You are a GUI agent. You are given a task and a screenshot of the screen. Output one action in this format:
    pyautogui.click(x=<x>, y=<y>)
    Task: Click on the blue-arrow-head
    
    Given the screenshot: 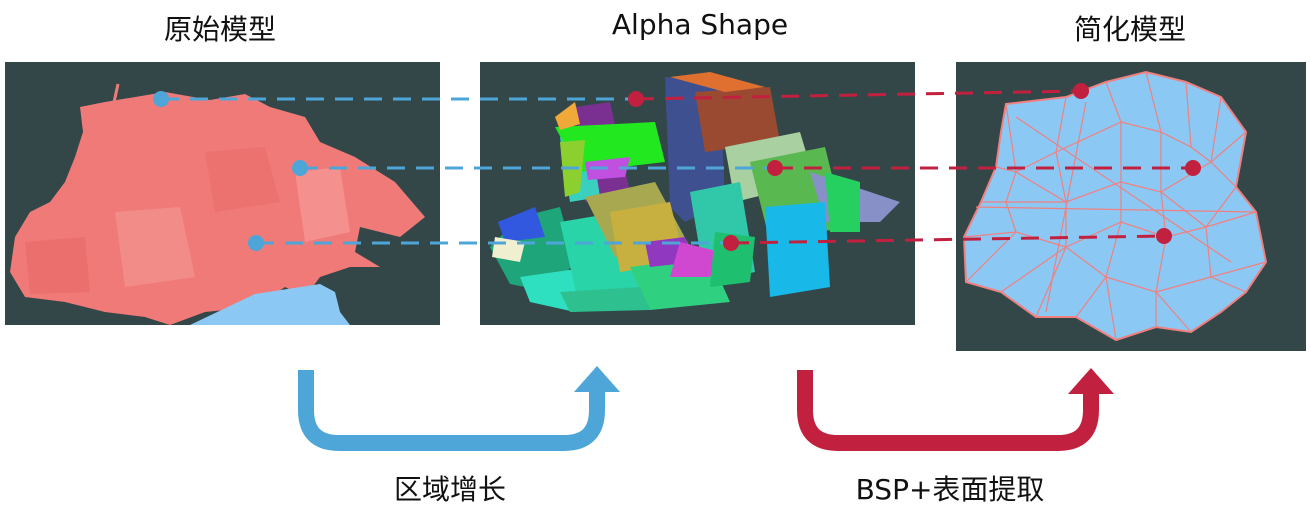 What is the action you would take?
    pyautogui.click(x=597, y=379)
    